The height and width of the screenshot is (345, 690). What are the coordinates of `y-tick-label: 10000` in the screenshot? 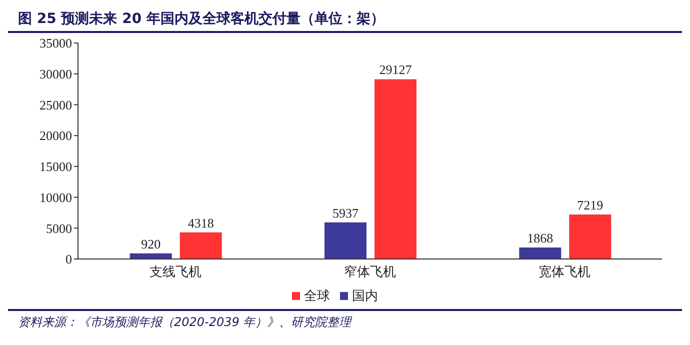 It's located at (56, 197).